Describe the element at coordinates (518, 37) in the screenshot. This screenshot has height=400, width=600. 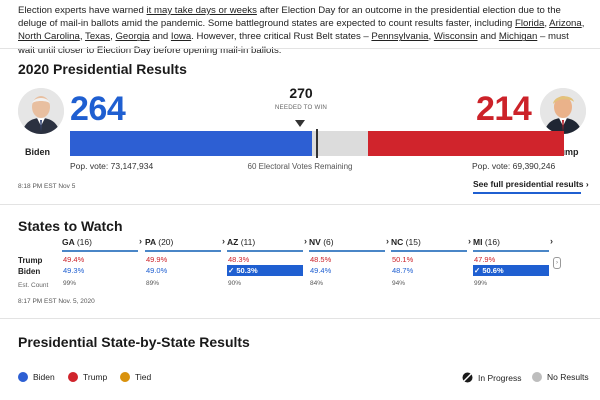
I see `link-michigan: Michigan` at that location.